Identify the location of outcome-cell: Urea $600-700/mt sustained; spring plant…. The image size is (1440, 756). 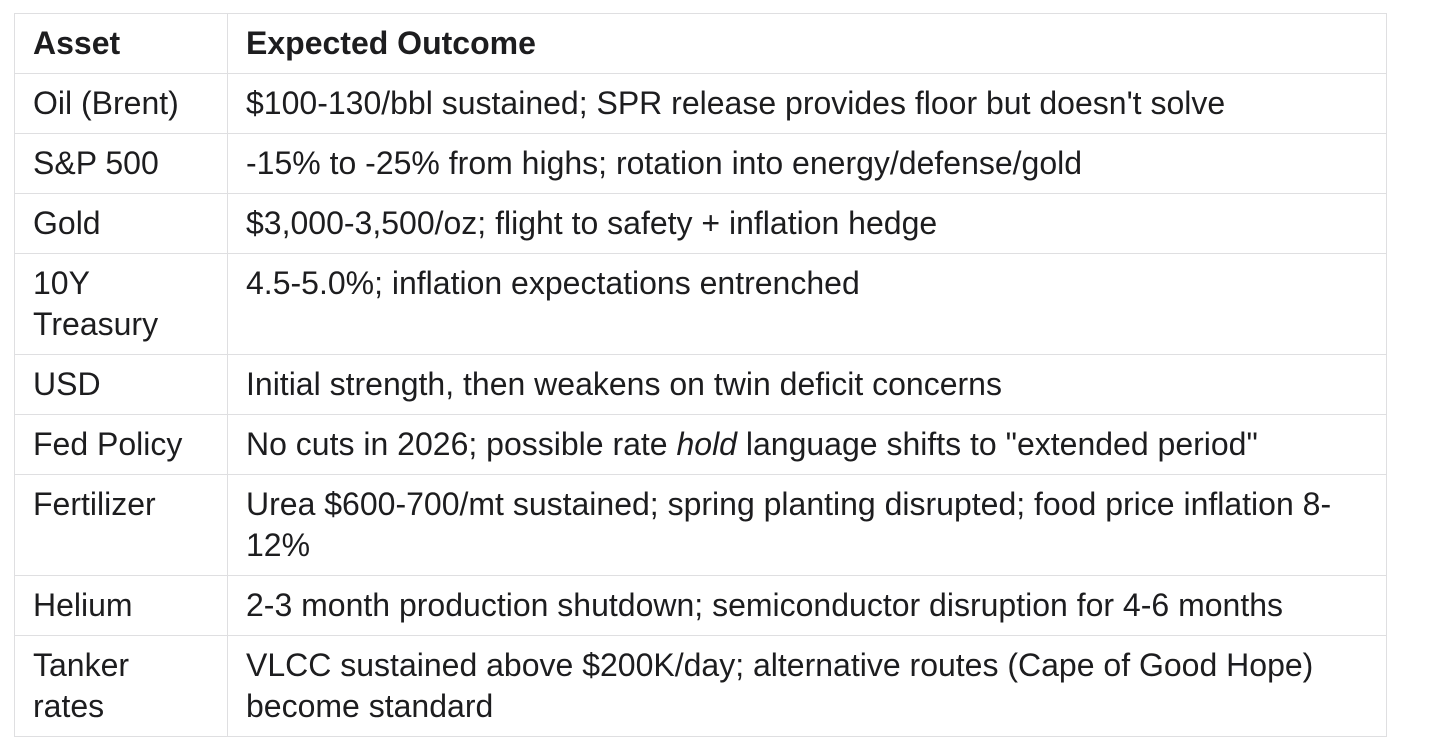
(807, 525).